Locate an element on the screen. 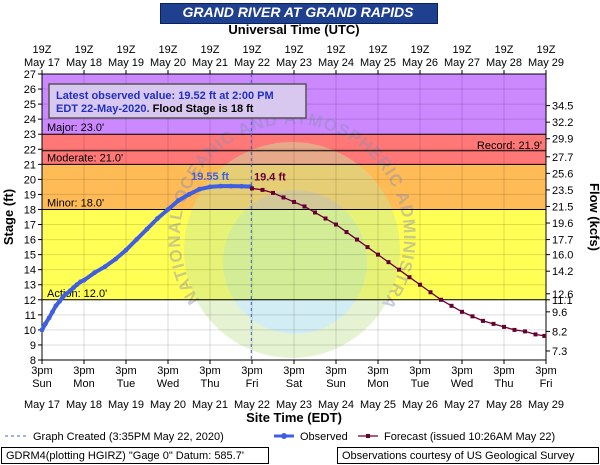 This screenshot has height=465, width=600. top-tick-label-date: May 23 is located at coordinates (294, 63).